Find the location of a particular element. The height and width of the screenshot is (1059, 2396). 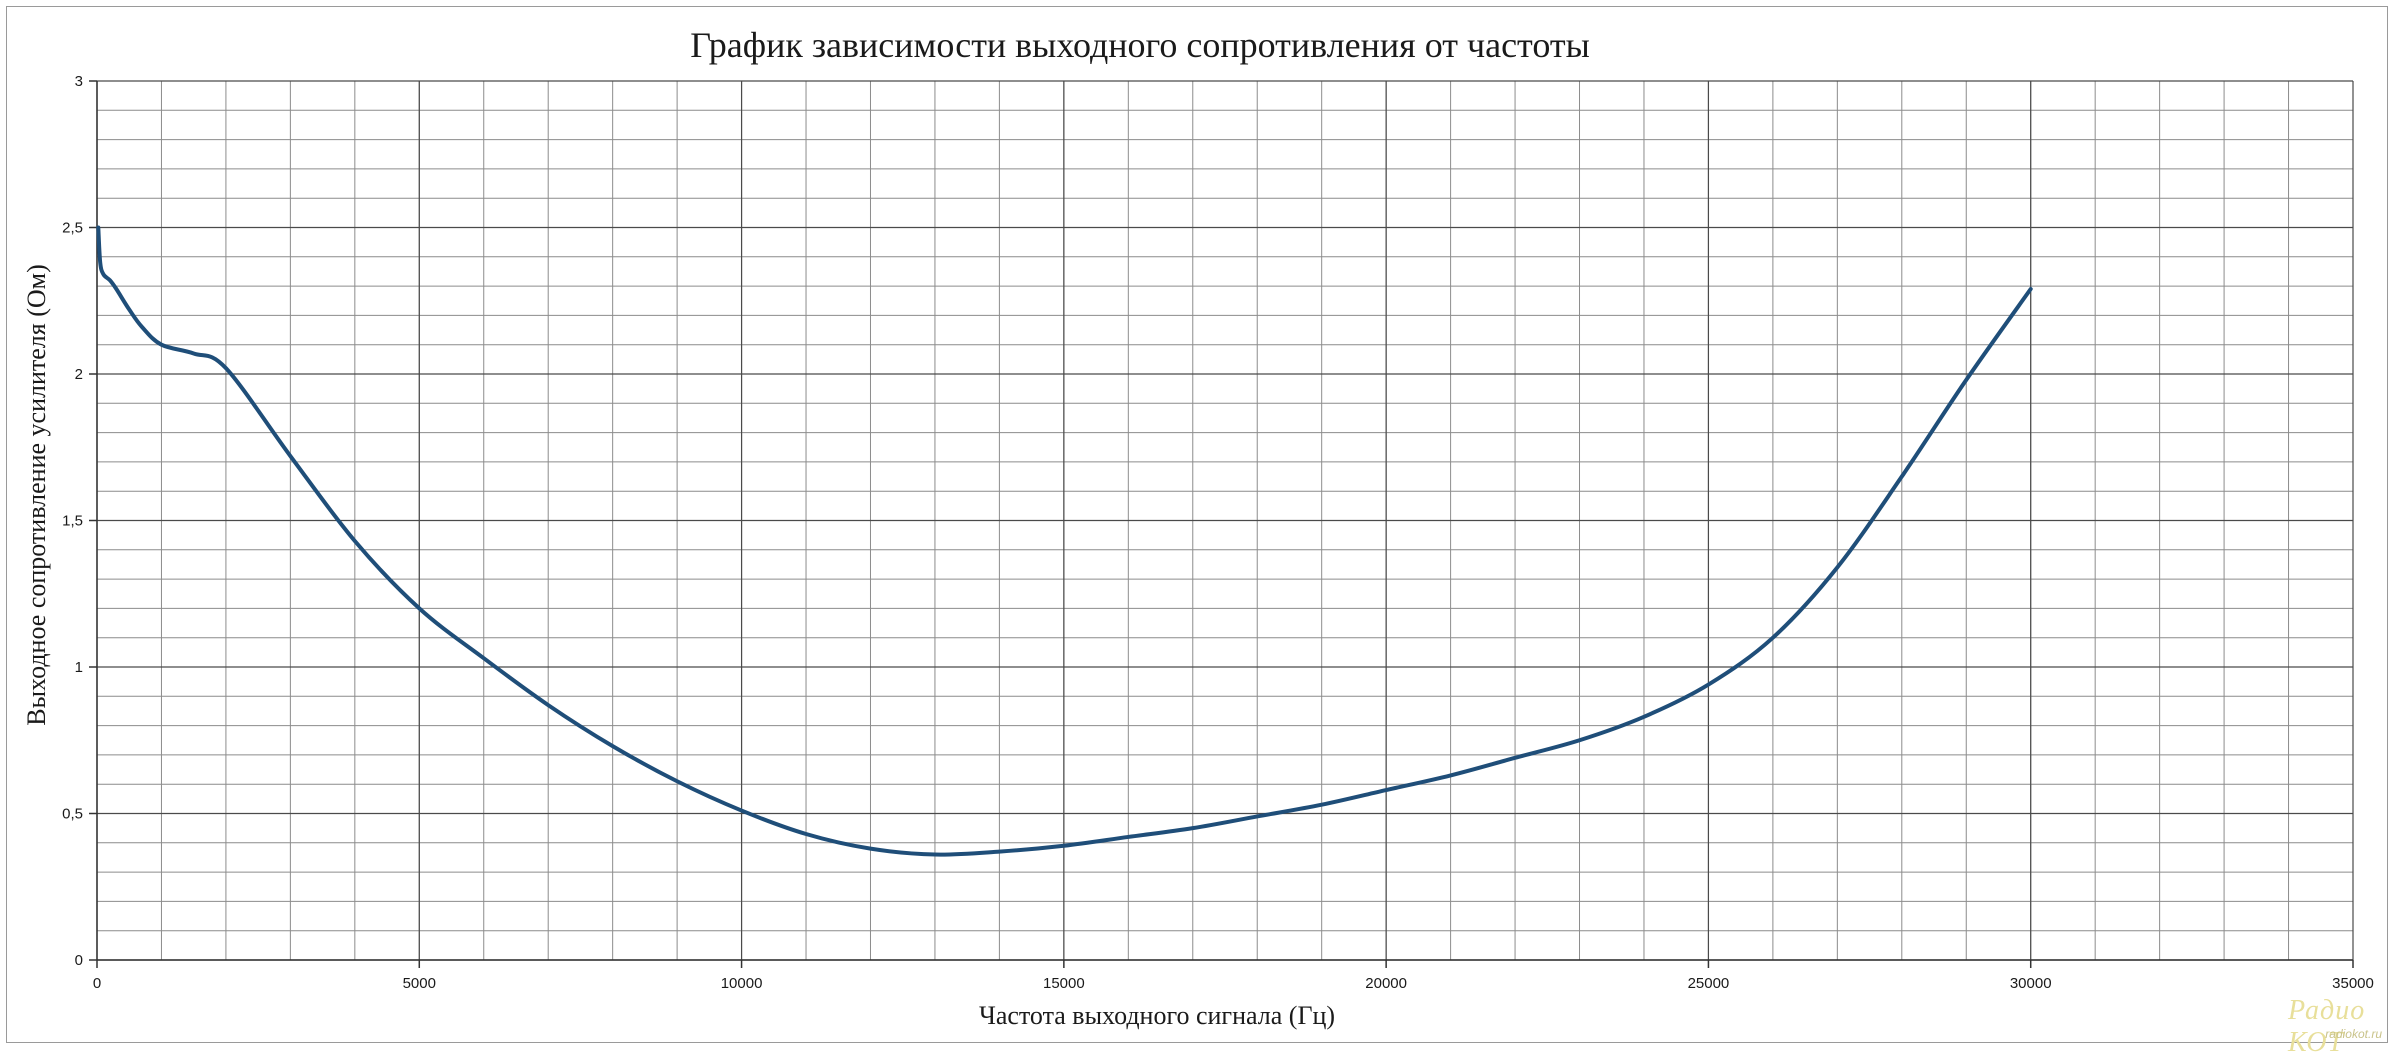

x-tick-label: 30000 is located at coordinates (2031, 983).